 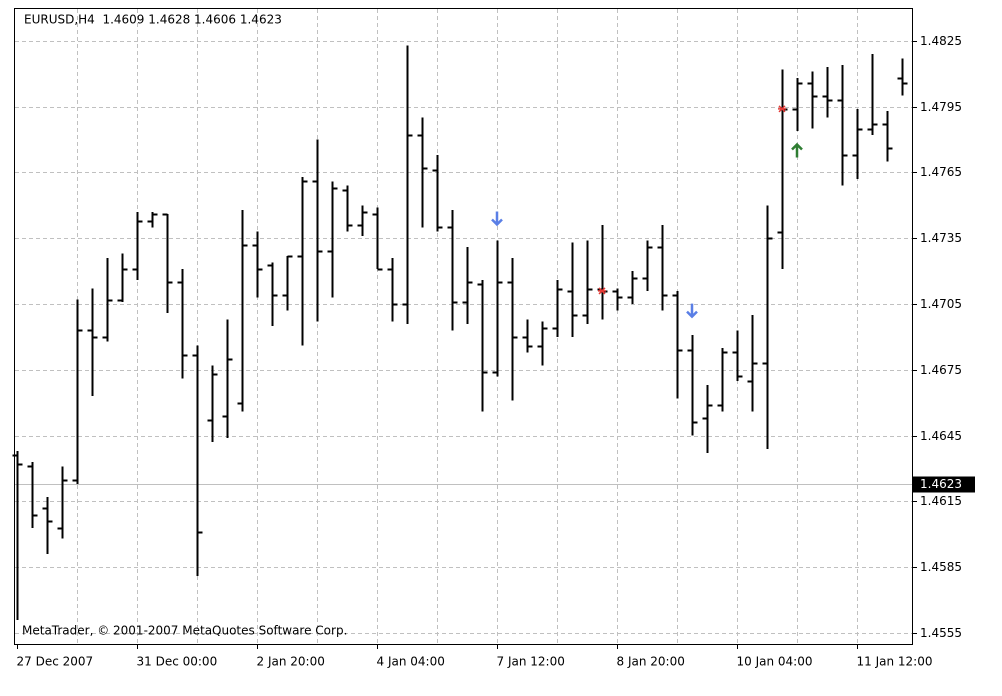 What do you see at coordinates (941, 172) in the screenshot?
I see `y-tick-label: 1.4765` at bounding box center [941, 172].